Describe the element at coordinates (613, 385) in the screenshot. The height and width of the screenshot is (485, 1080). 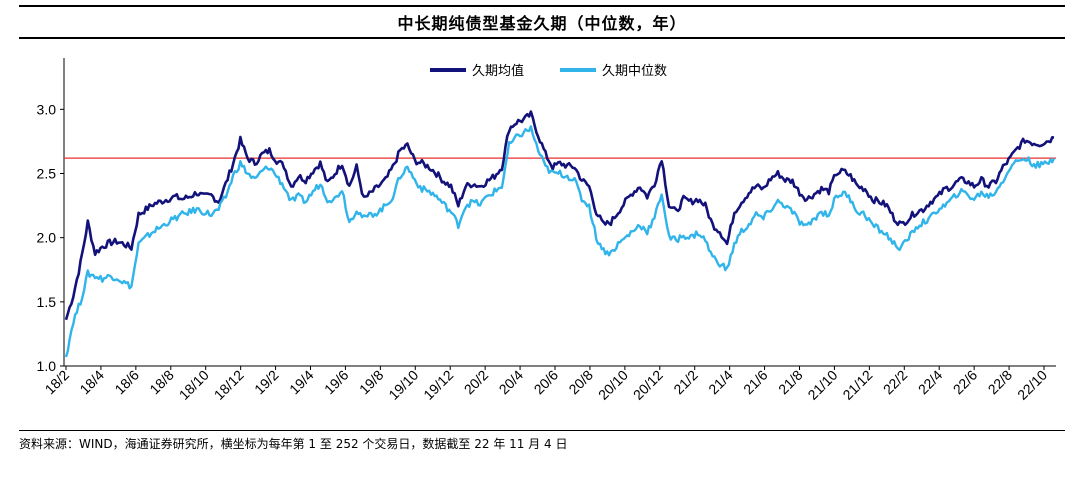
I see `x-tick-label: 20/10` at that location.